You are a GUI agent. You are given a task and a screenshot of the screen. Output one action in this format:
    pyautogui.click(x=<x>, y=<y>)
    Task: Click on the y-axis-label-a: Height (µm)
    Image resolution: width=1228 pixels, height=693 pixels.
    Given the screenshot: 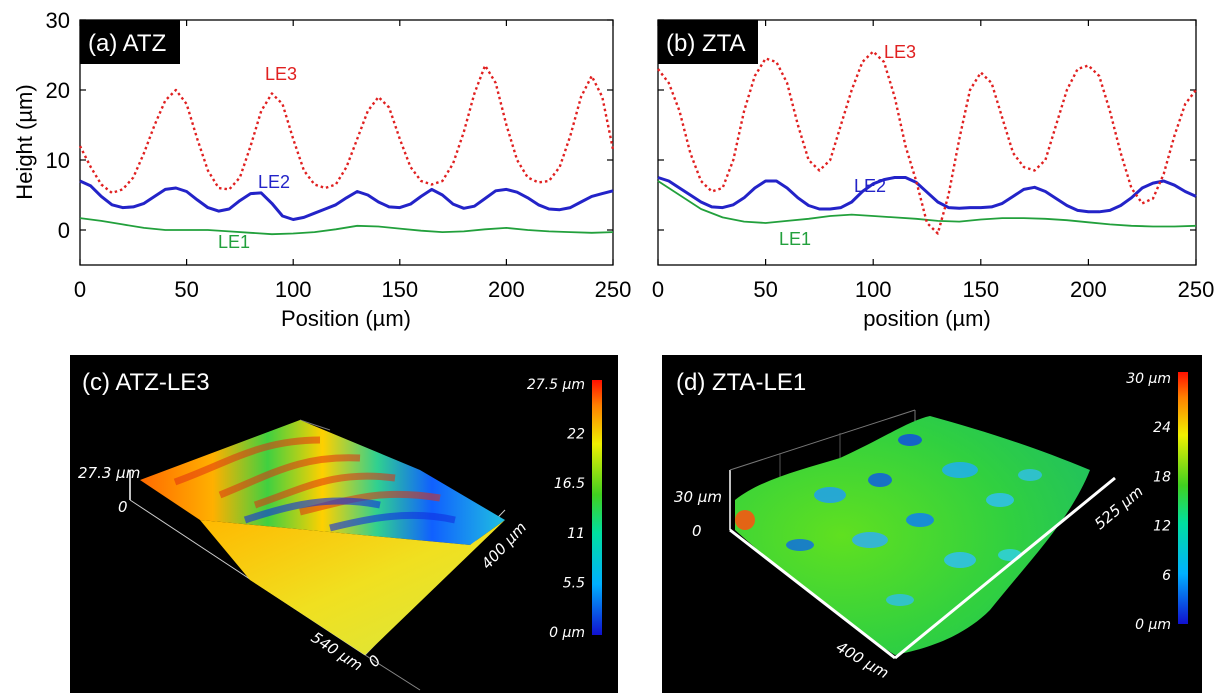 What is the action you would take?
    pyautogui.click(x=24, y=141)
    